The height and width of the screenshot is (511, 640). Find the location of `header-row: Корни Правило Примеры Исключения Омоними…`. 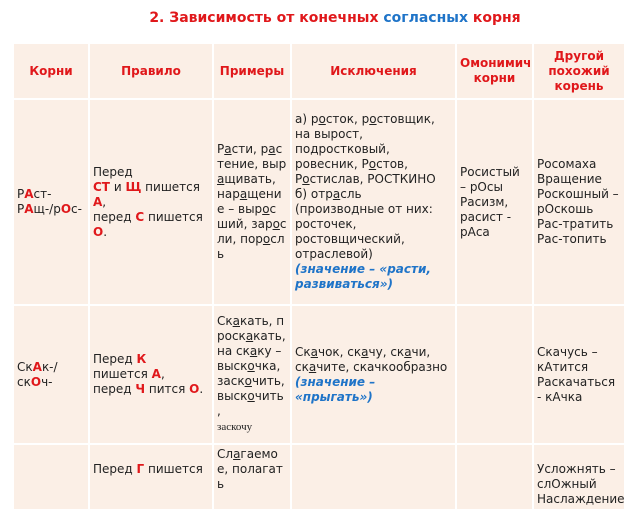

header-row: Корни Правило Примеры Исключения Омоними… is located at coordinates (319, 71).